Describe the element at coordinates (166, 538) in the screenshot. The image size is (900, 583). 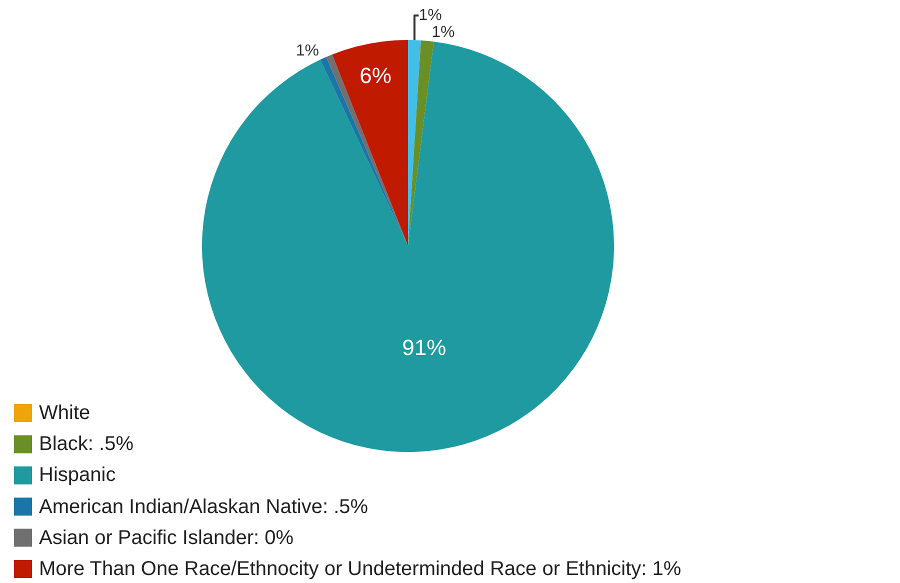
I see `legend-label: Asian or Pacific Islander: 0%` at that location.